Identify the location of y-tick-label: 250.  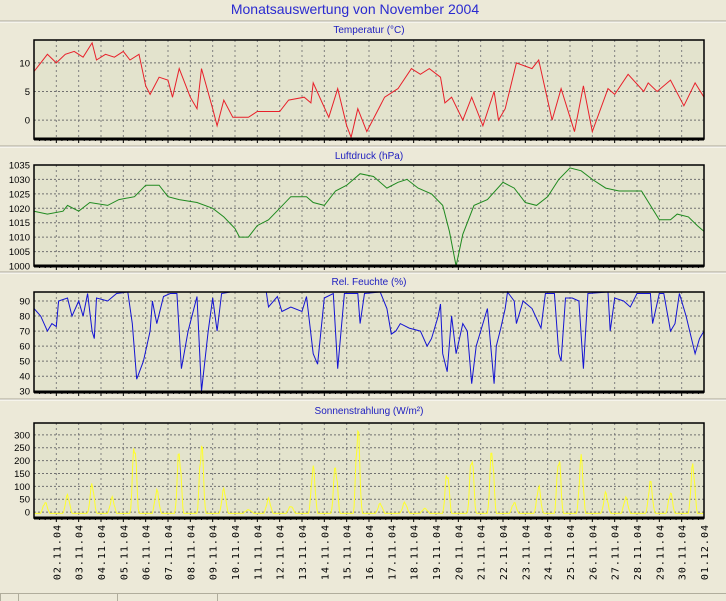
(22, 448).